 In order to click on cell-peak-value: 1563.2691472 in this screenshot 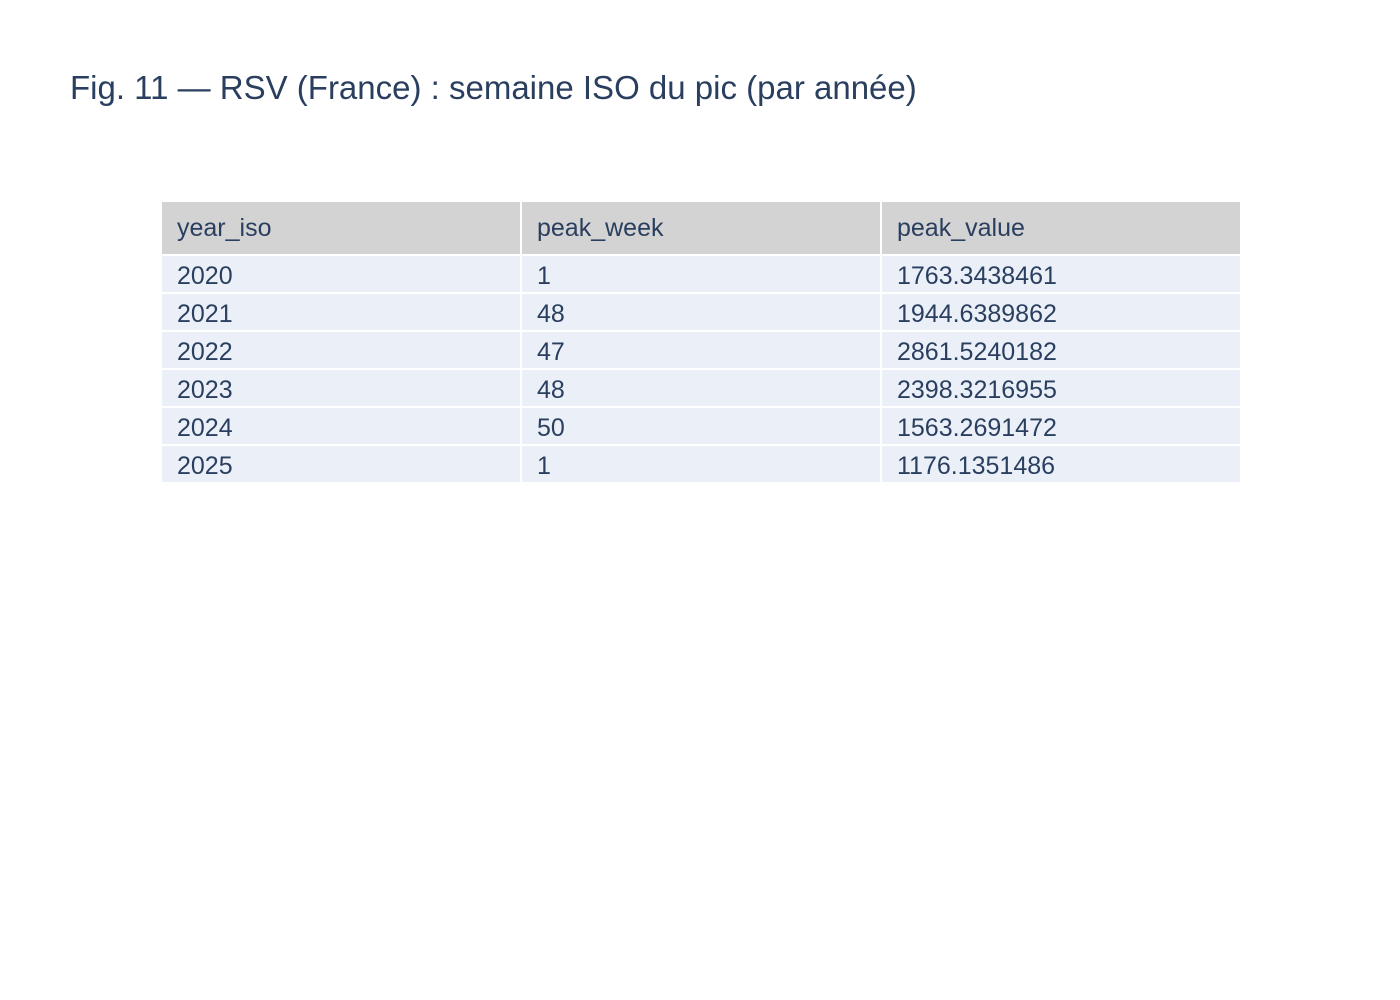, I will do `click(1061, 426)`.